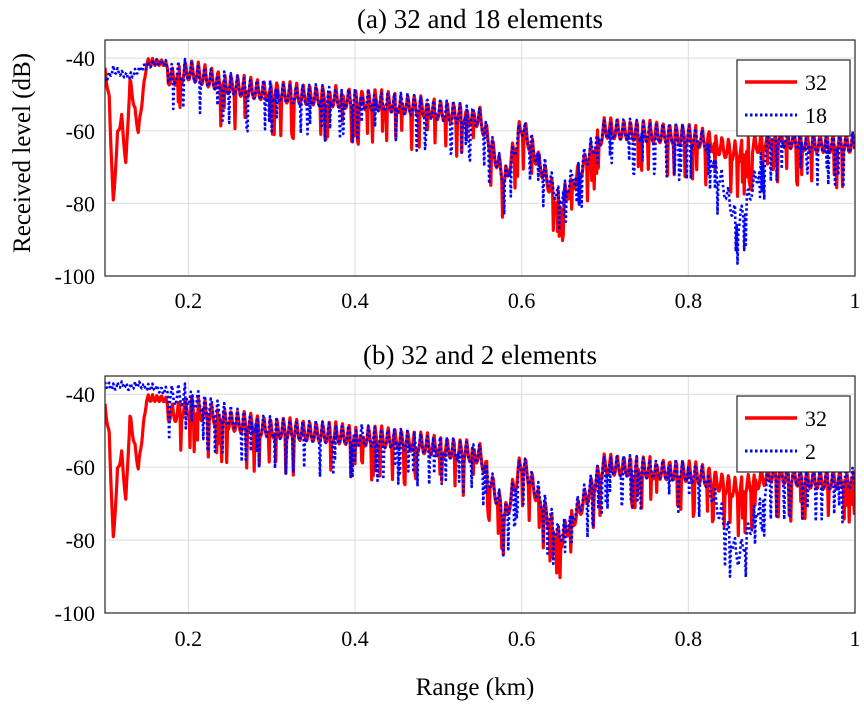 This screenshot has height=710, width=864. I want to click on legend-label-2: 2, so click(810, 451).